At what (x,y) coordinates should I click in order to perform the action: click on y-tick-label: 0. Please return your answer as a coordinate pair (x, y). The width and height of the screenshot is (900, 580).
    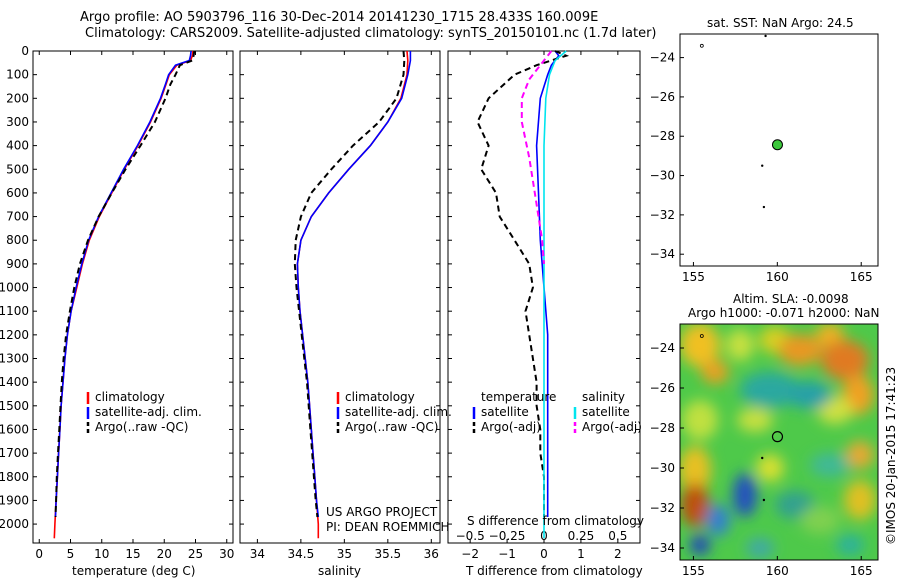
    Looking at the image, I should click on (25, 51).